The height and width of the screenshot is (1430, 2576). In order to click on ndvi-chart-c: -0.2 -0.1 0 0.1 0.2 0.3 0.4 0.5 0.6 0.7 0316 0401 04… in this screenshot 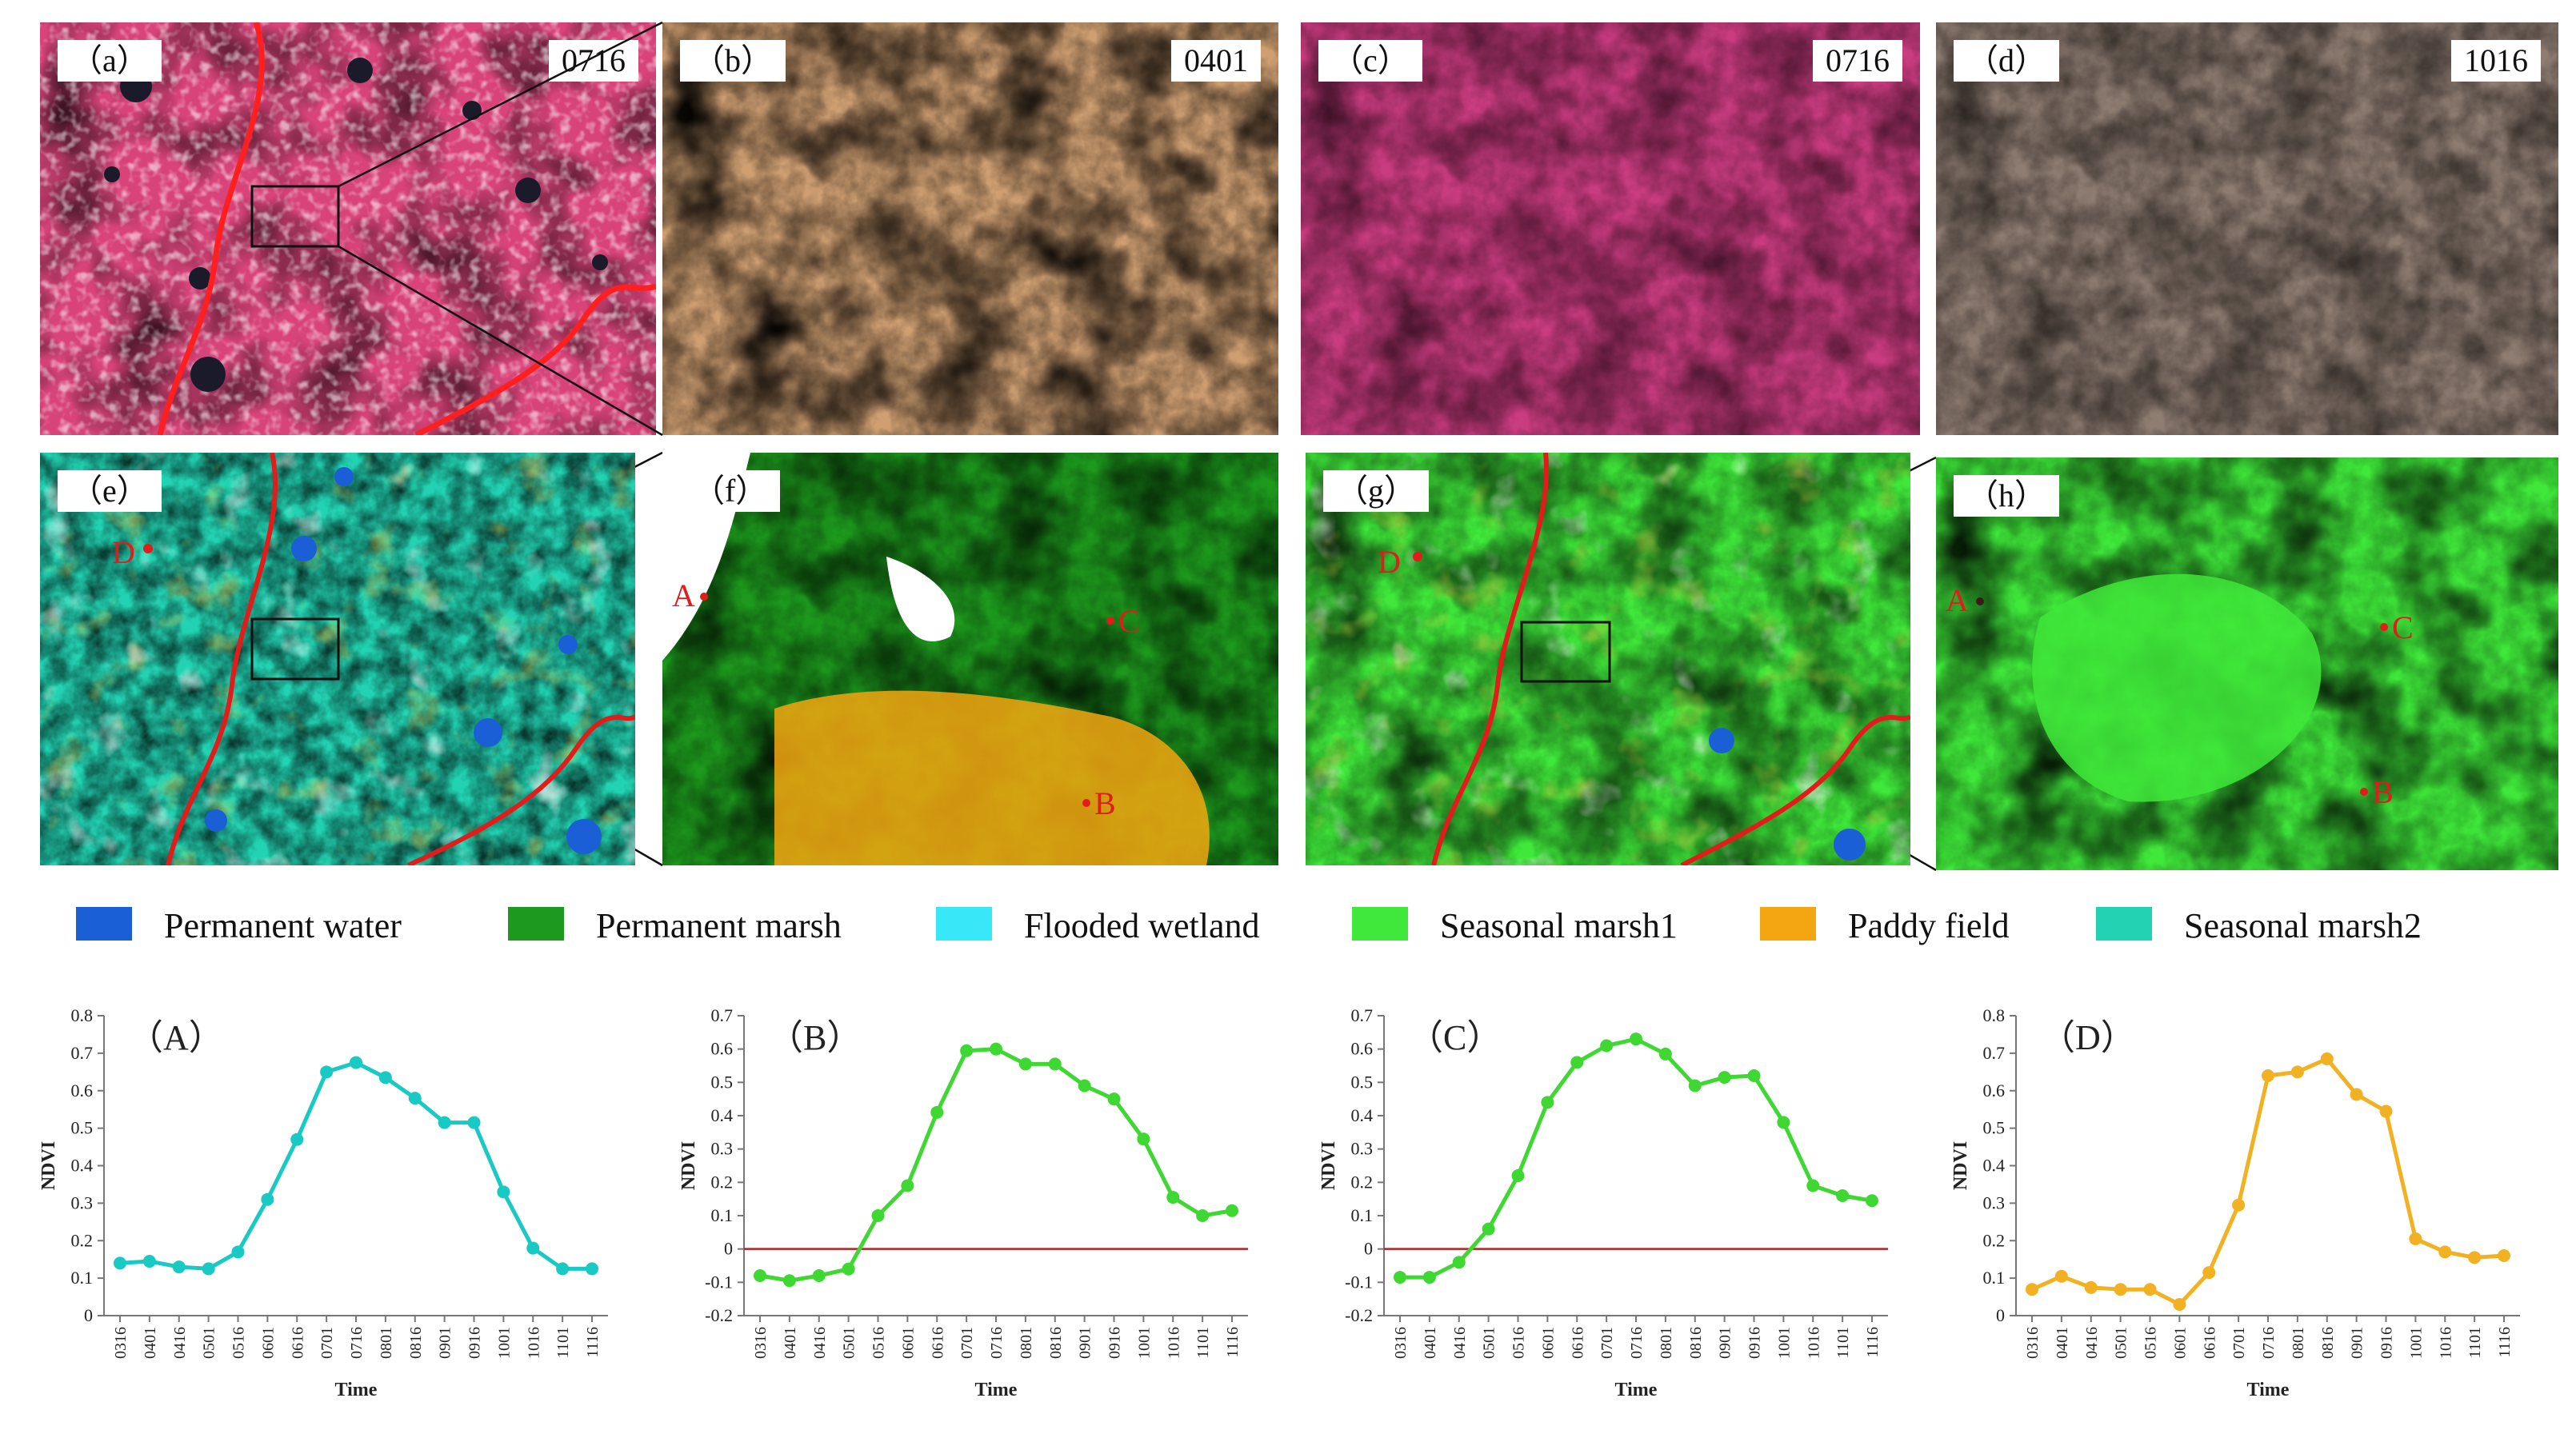, I will do `click(1608, 1208)`.